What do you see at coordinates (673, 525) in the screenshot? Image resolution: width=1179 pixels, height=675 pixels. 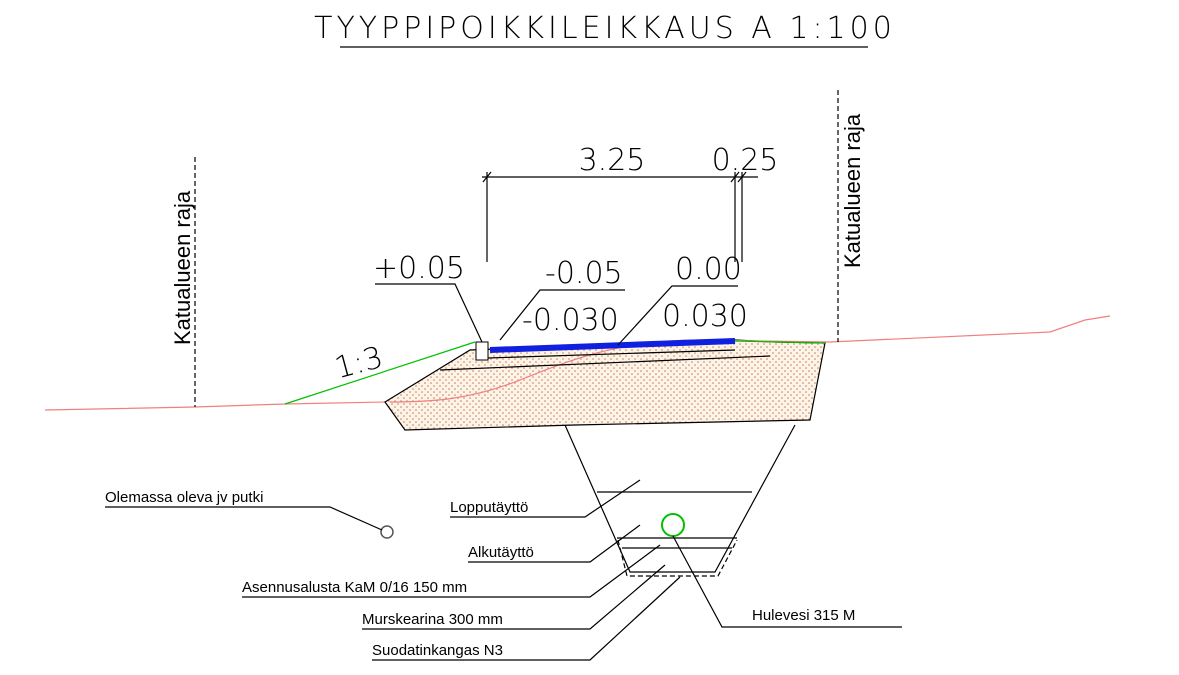 I see `stormwater-pipe` at bounding box center [673, 525].